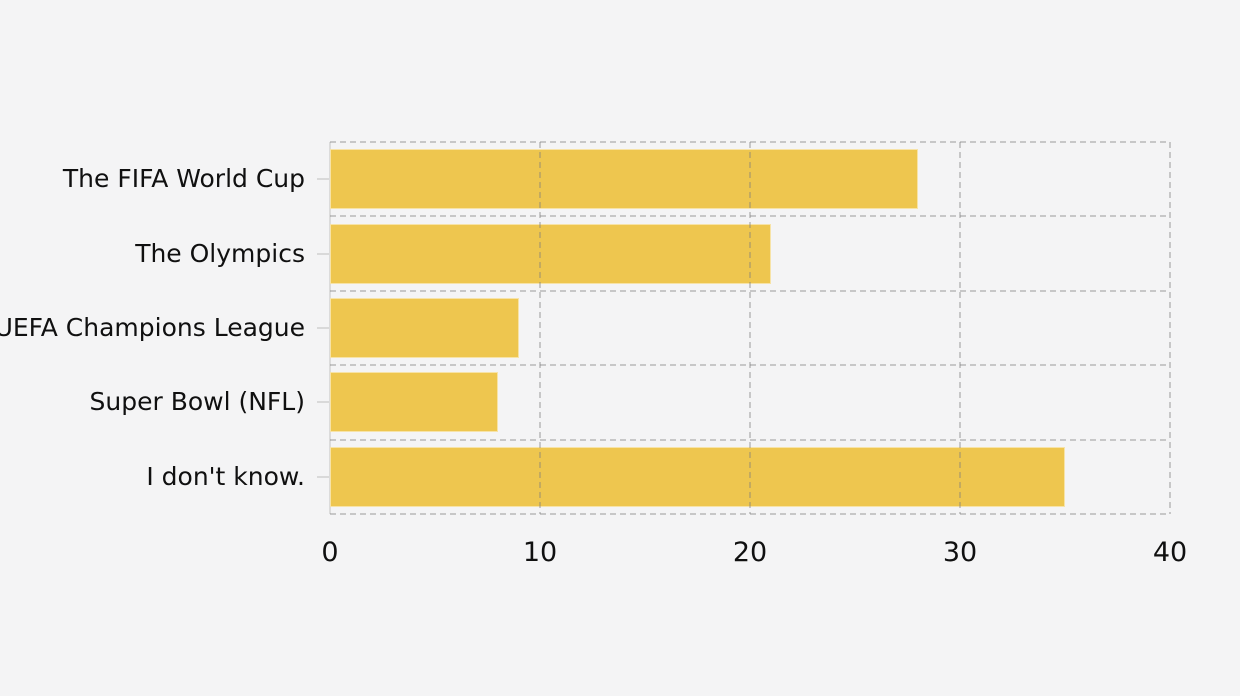 The image size is (1240, 696). I want to click on category-label: The FIFA World Cup, so click(183, 179).